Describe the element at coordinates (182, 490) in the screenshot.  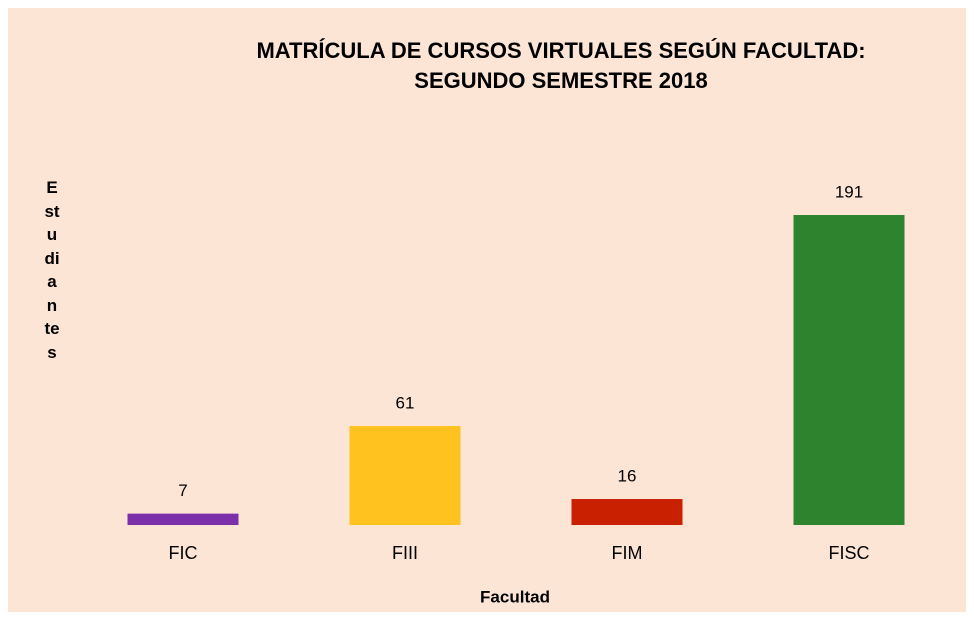
I see `data-label: 7` at that location.